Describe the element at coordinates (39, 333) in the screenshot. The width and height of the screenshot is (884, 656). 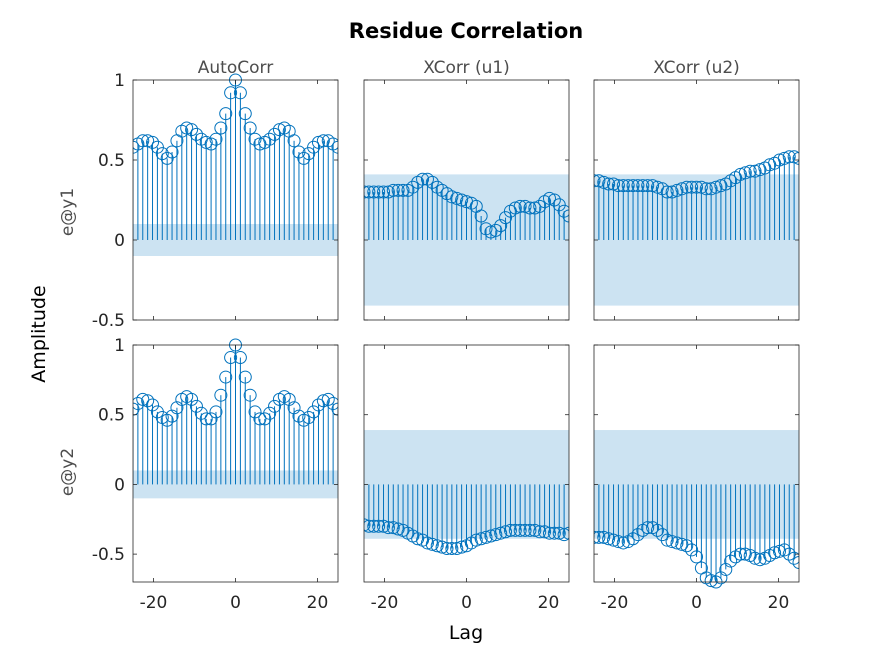
I see `y-axis-label: Amplitude` at that location.